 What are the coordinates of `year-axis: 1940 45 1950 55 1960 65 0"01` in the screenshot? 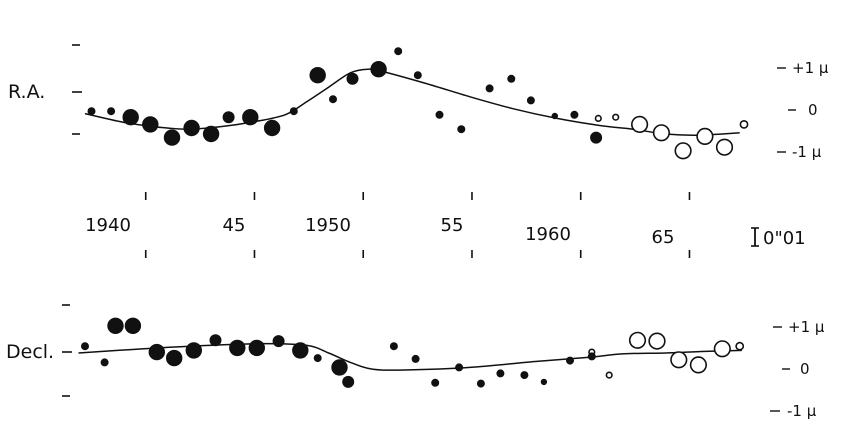 It's located at (445, 225).